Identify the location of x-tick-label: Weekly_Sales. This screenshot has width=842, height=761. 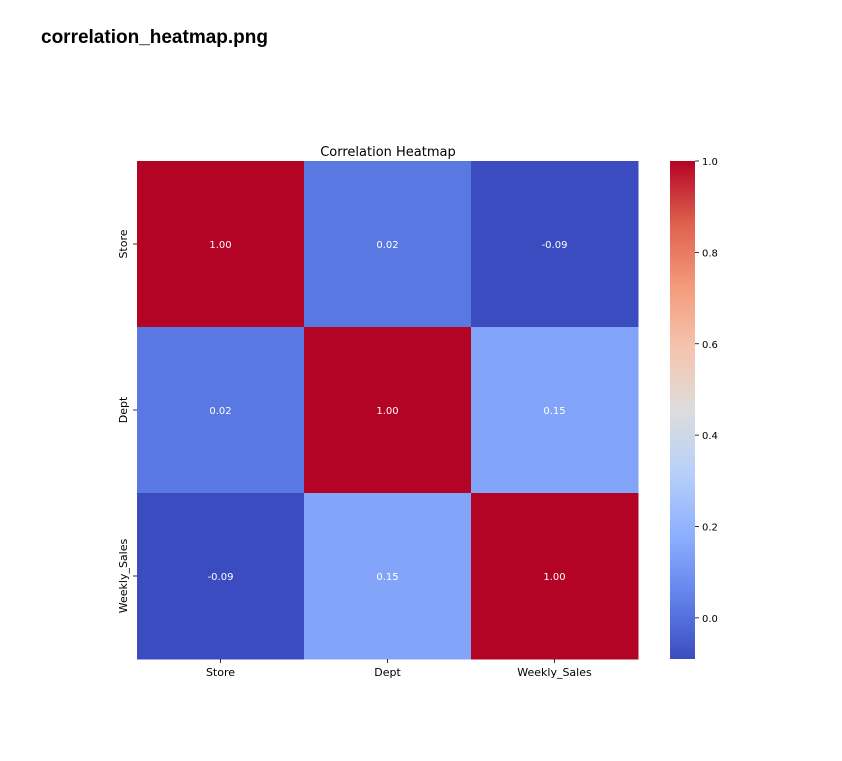
(554, 672).